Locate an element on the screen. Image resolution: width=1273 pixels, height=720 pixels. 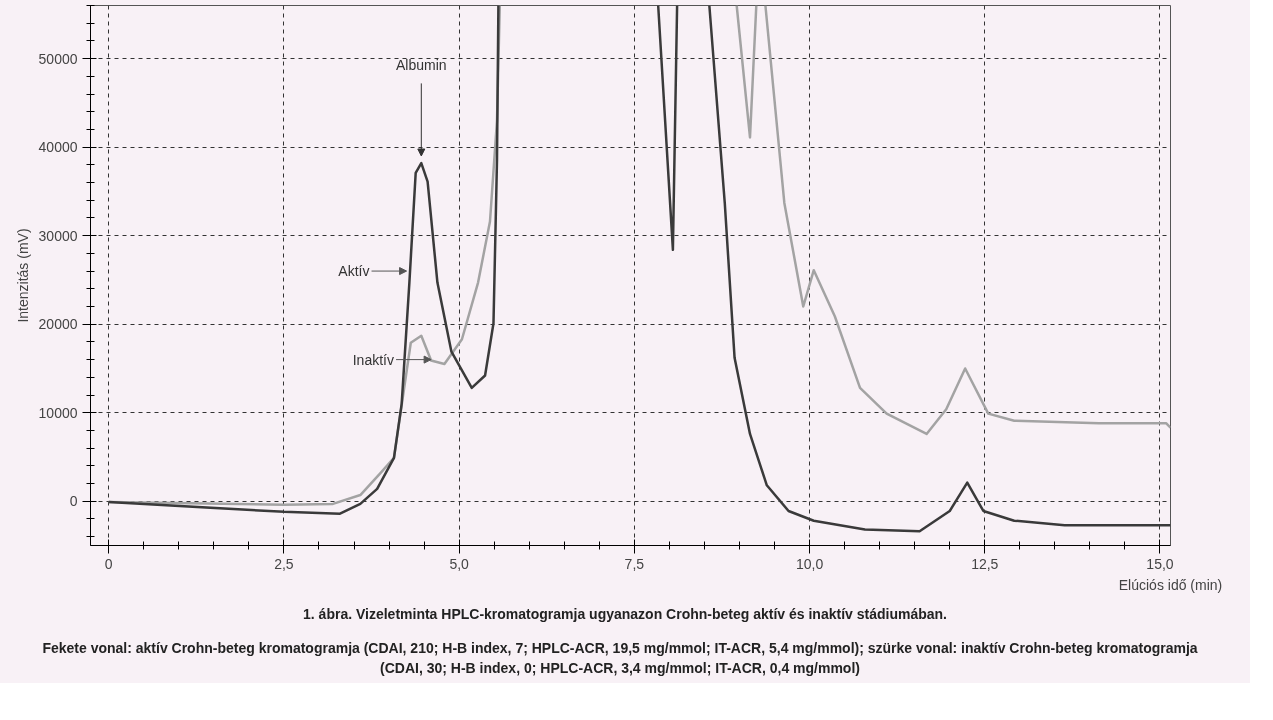
y-tick-label: 50000 is located at coordinates (58, 58).